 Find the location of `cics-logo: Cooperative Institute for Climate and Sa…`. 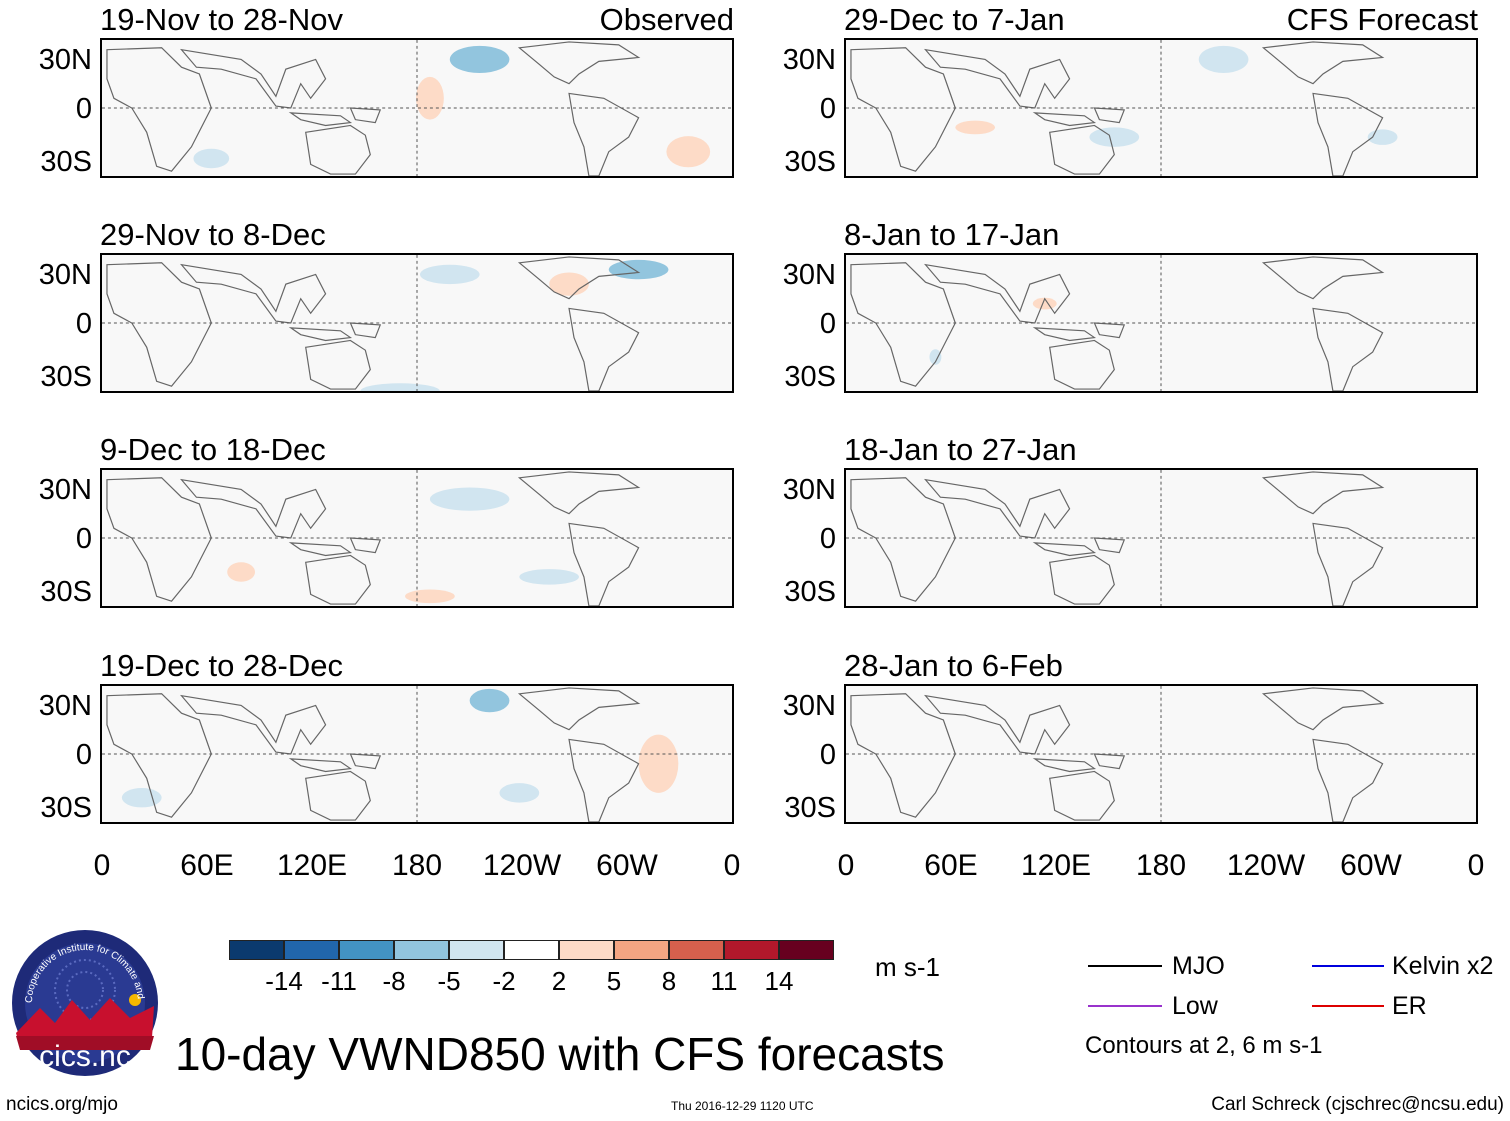

cics-logo: Cooperative Institute for Climate and Sa… is located at coordinates (83, 999).